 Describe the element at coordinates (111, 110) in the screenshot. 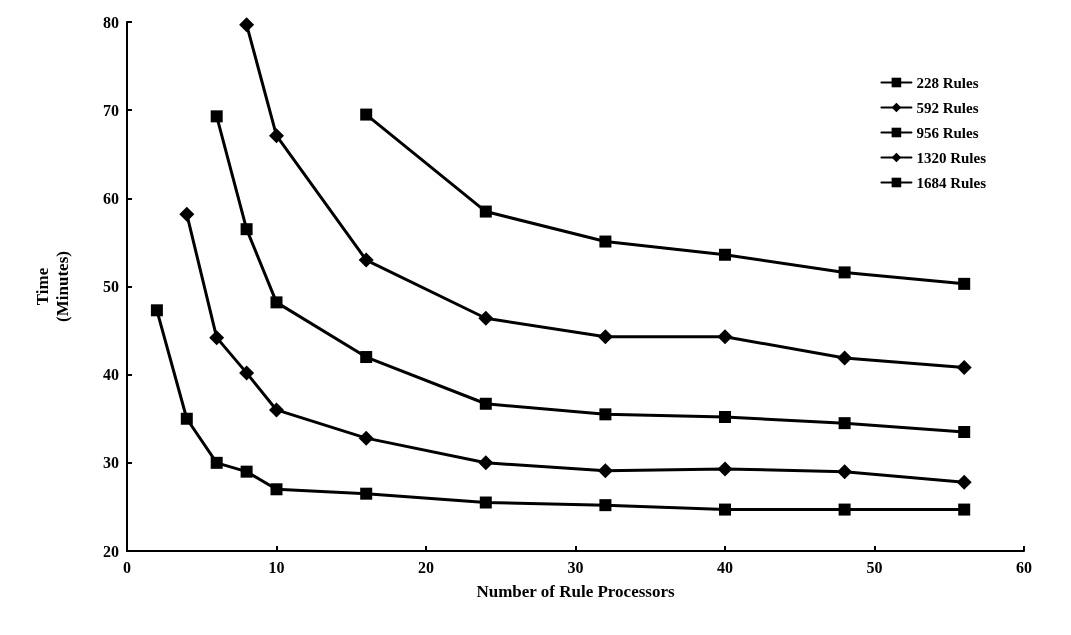

I see `y-tick-label: 70` at that location.